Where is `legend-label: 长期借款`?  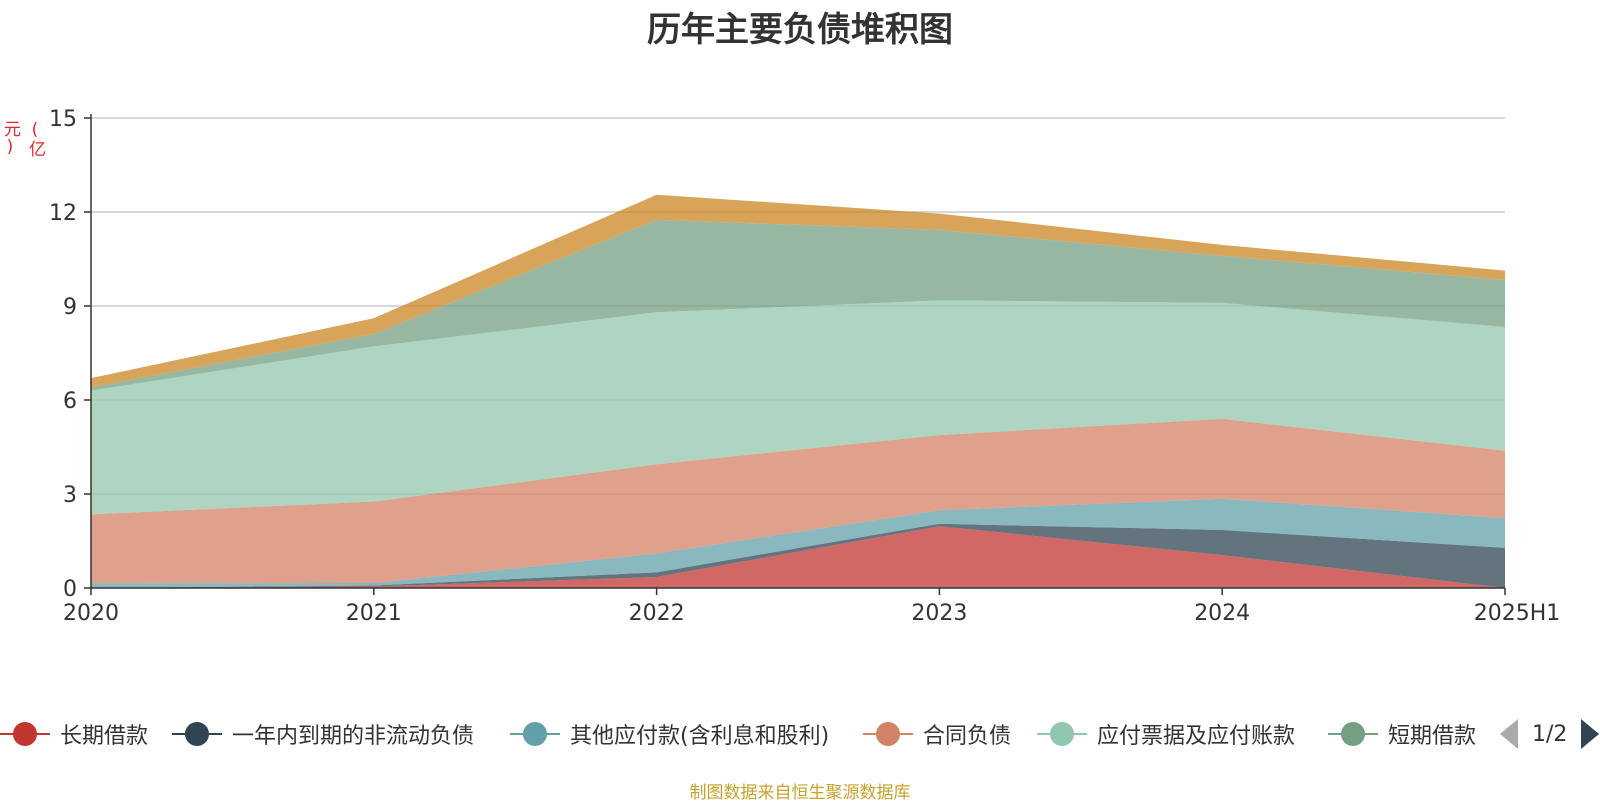
legend-label: 长期借款 is located at coordinates (104, 736).